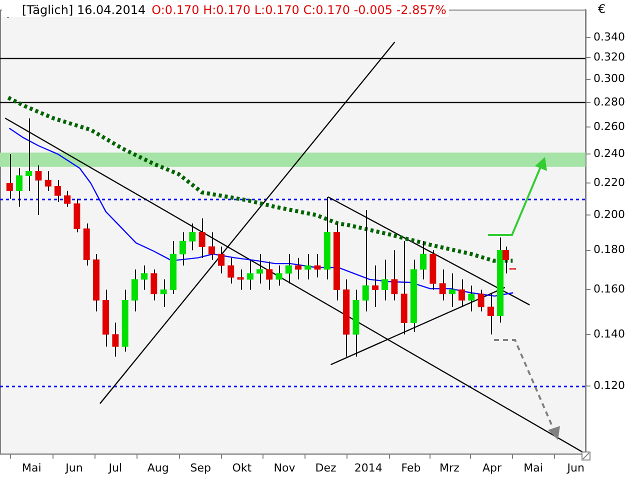  Describe the element at coordinates (411, 467) in the screenshot. I see `x-tick-label: Feb` at that location.